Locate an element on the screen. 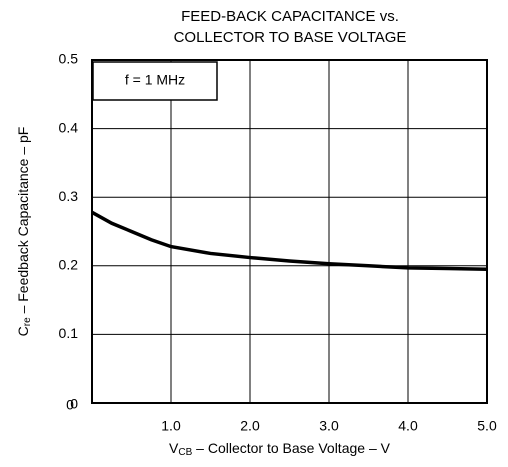  annotation-box is located at coordinates (155, 81).